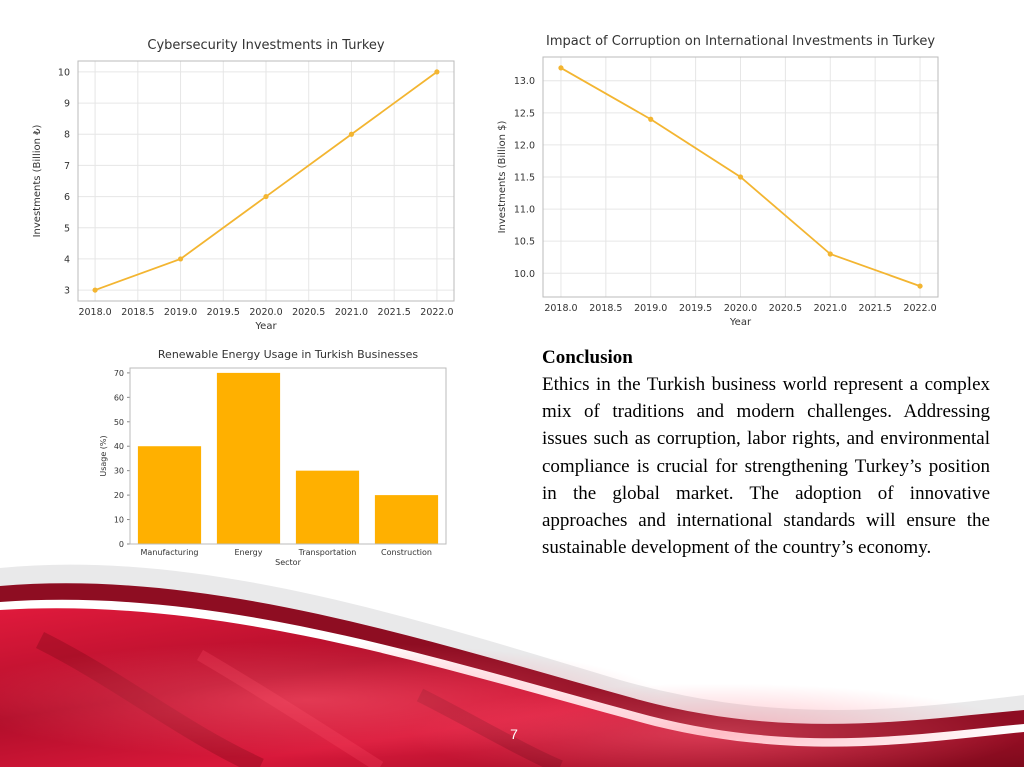 Image resolution: width=1024 pixels, height=767 pixels. I want to click on y-tick-label: 0, so click(121, 544).